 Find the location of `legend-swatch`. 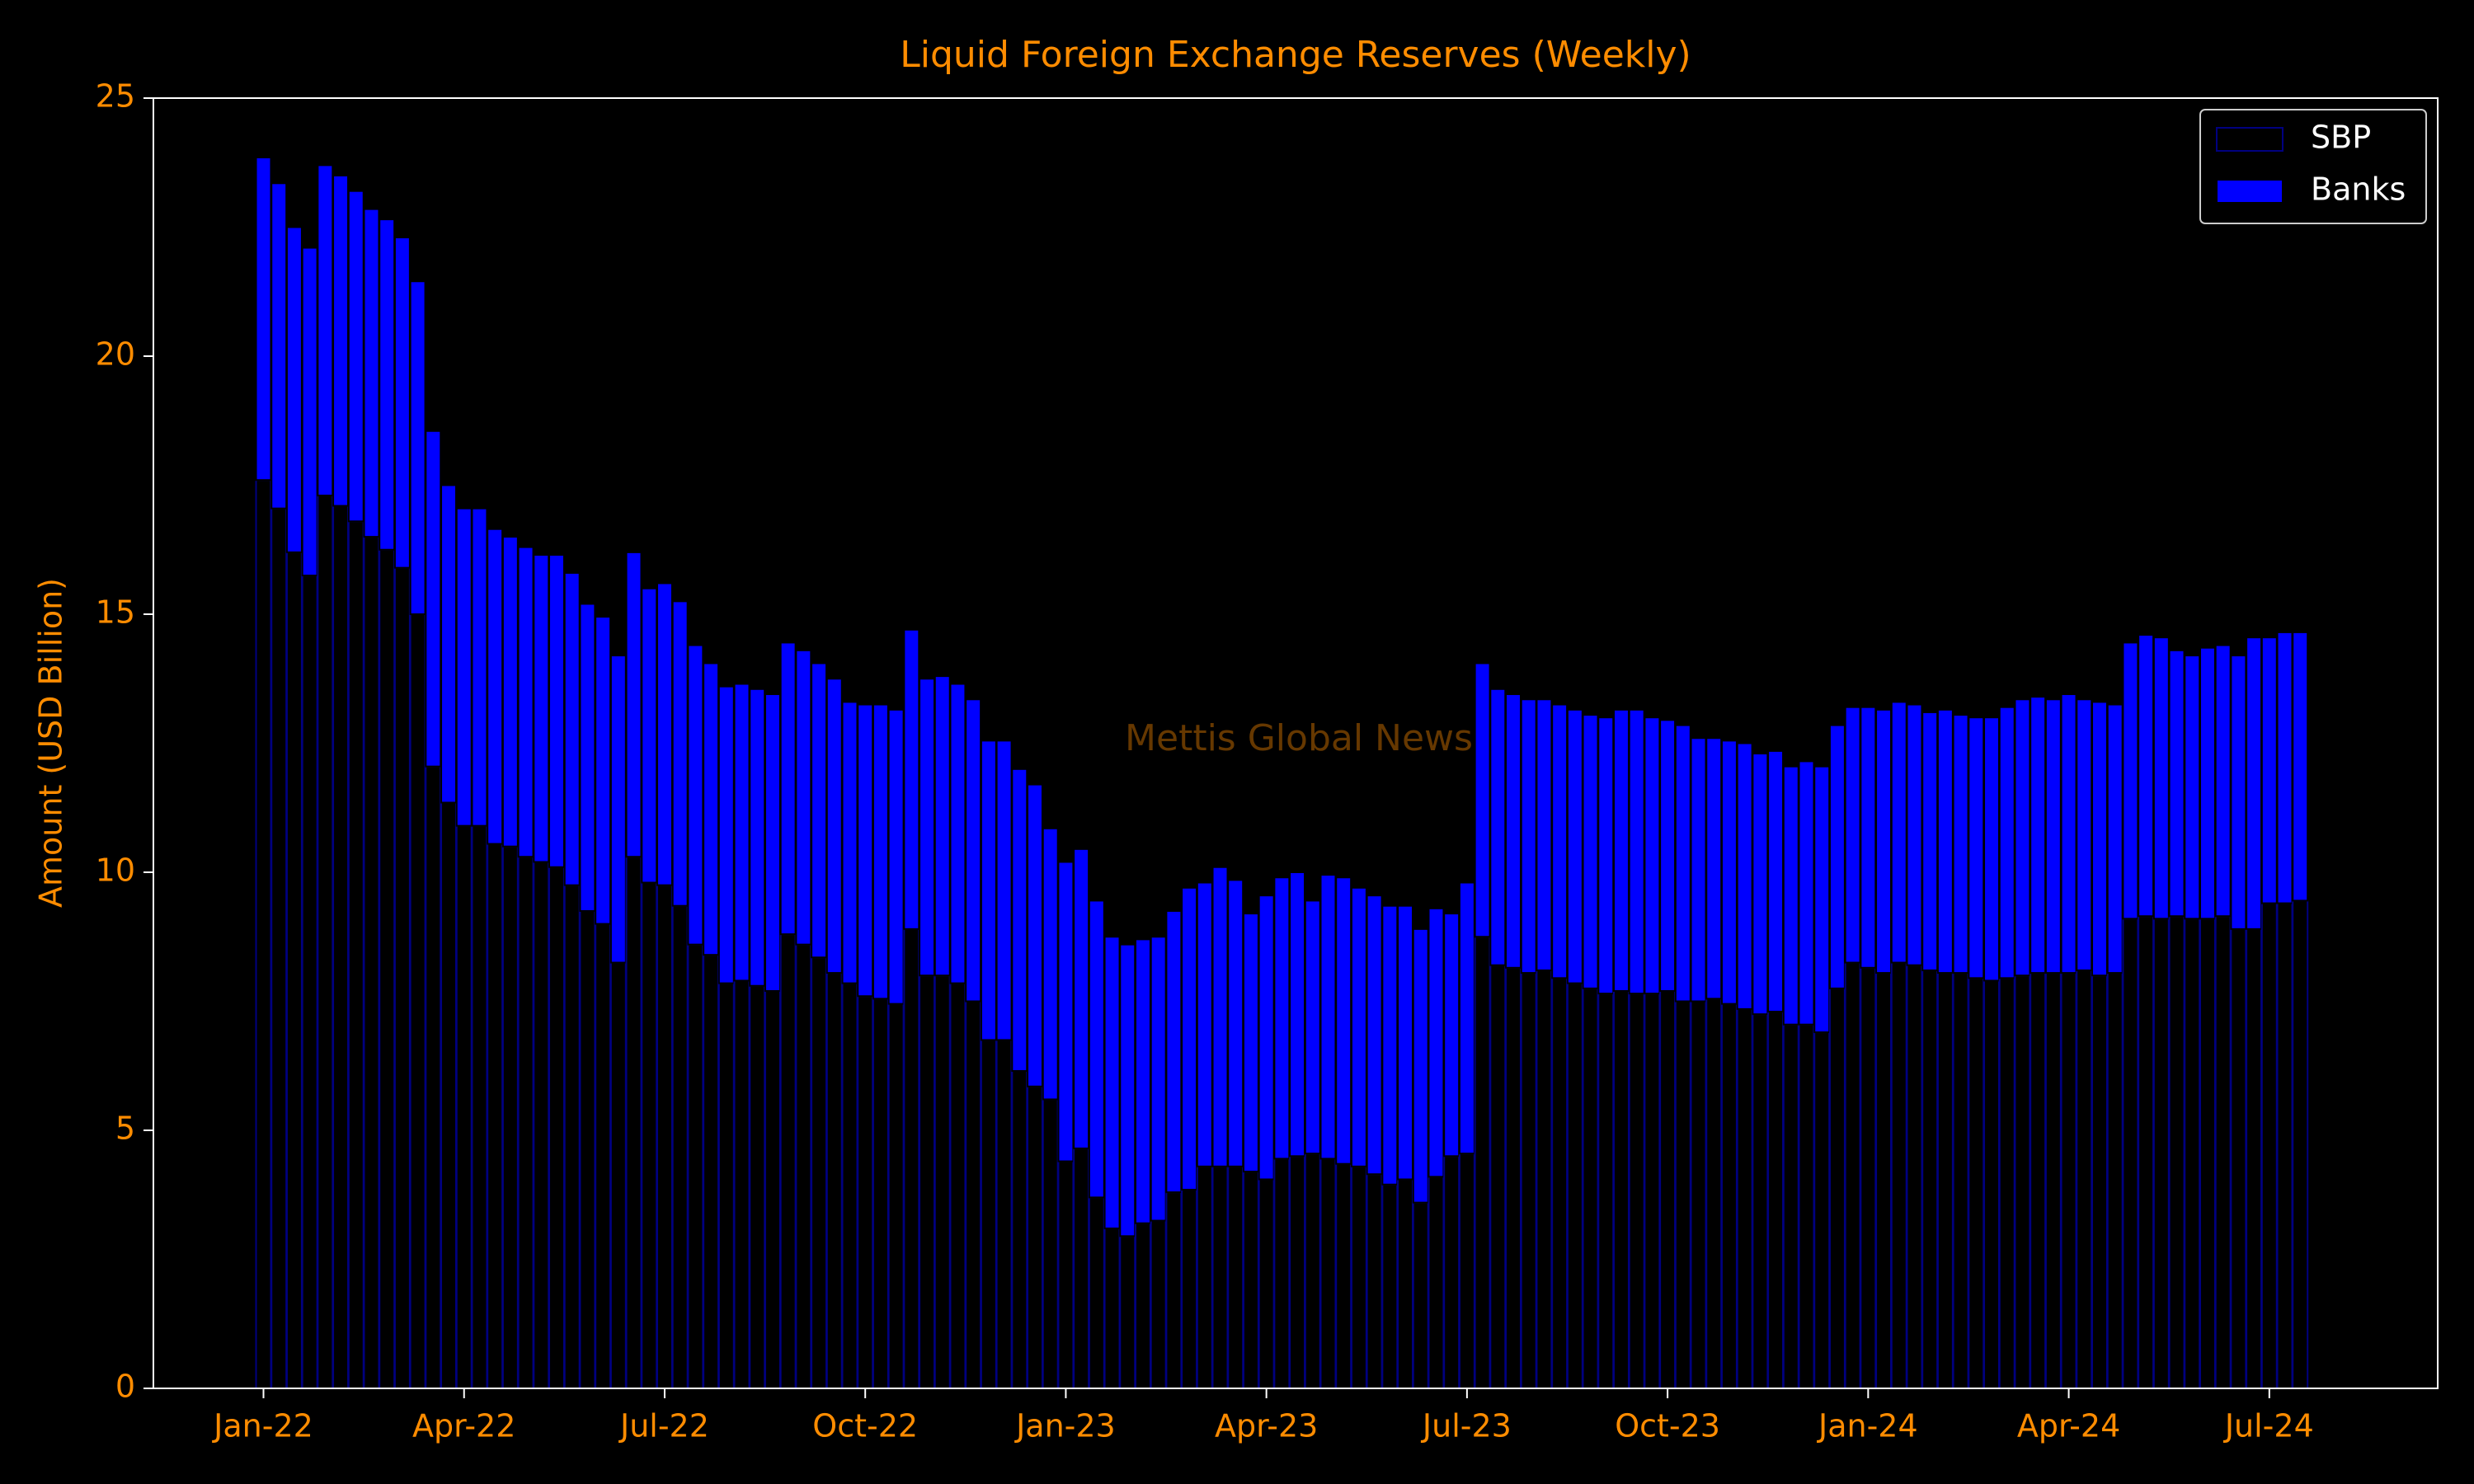

legend-swatch is located at coordinates (2250, 191).